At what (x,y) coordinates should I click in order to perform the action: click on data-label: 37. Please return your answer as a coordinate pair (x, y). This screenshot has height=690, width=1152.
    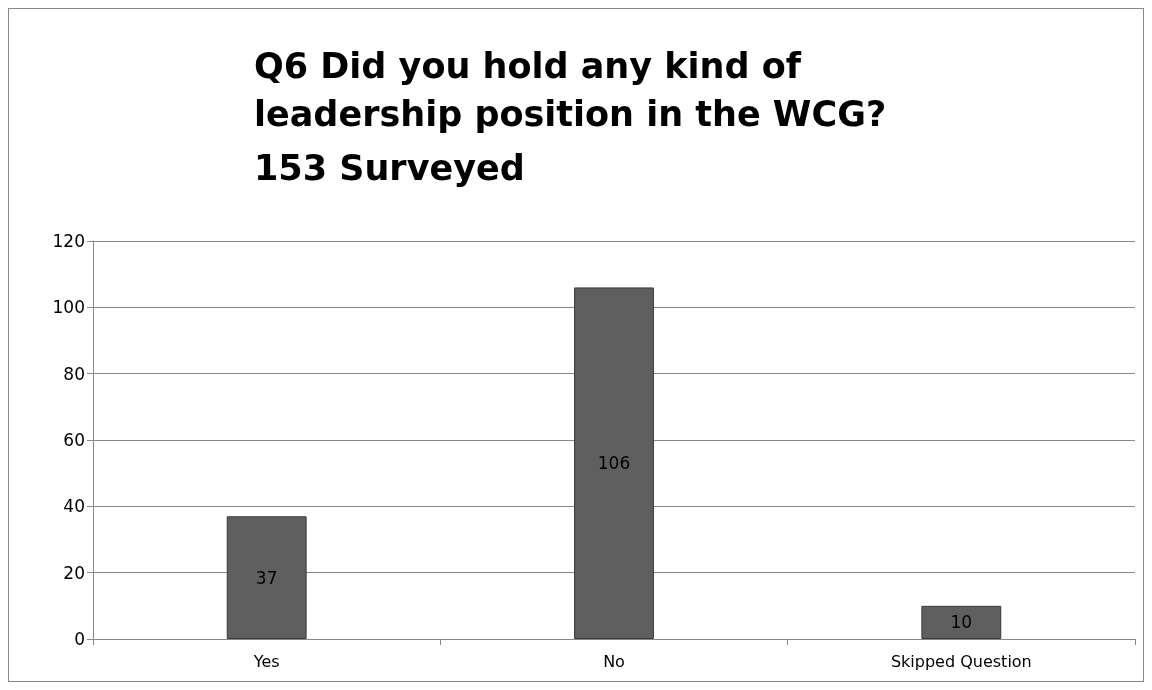
    Looking at the image, I should click on (266, 577).